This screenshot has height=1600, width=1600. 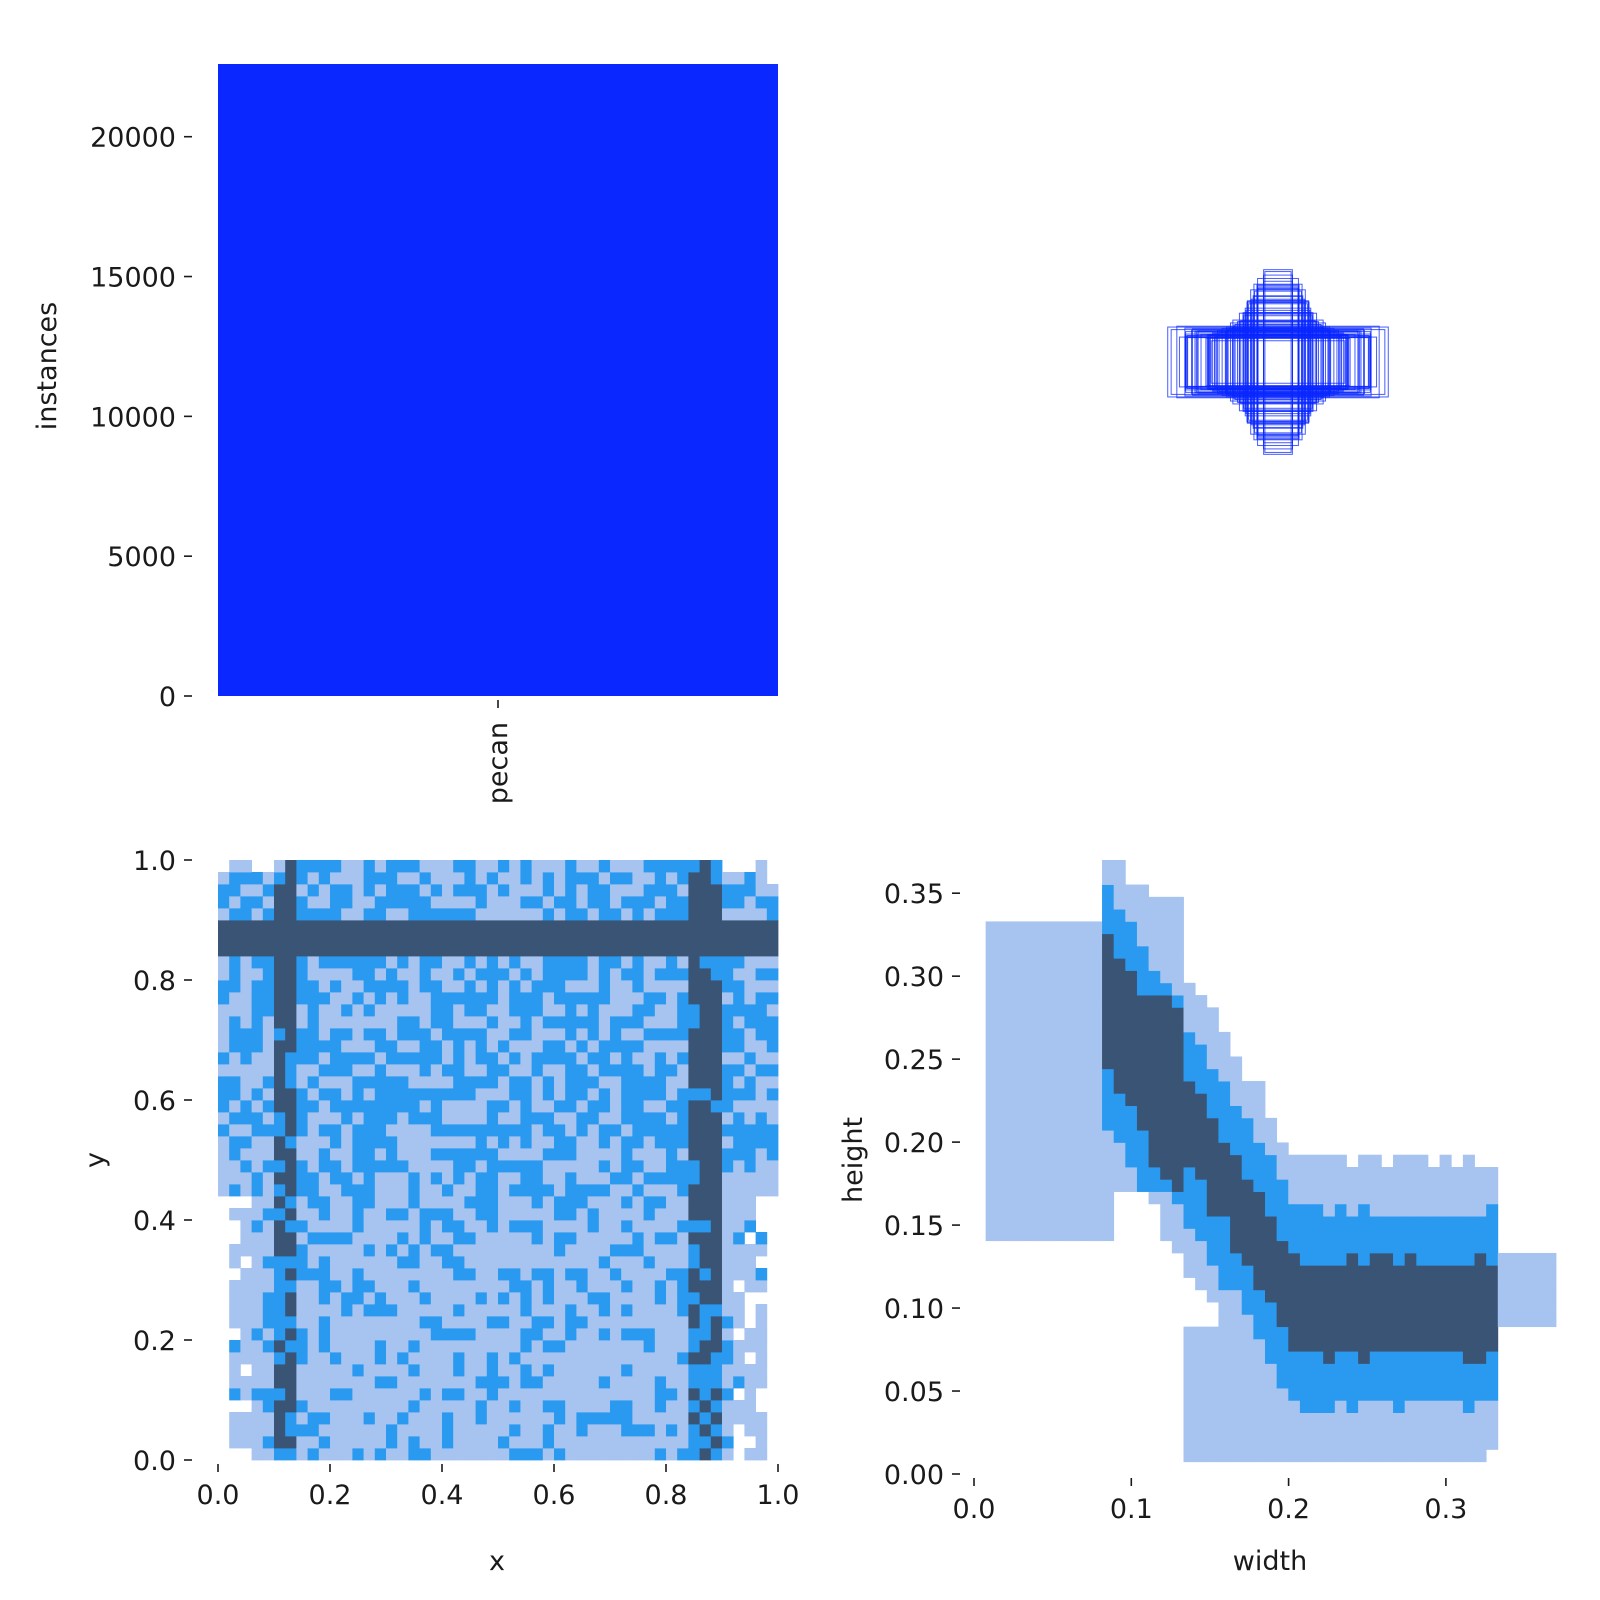 What do you see at coordinates (218, 1495) in the screenshot?
I see `x-tick-label: 0.0` at bounding box center [218, 1495].